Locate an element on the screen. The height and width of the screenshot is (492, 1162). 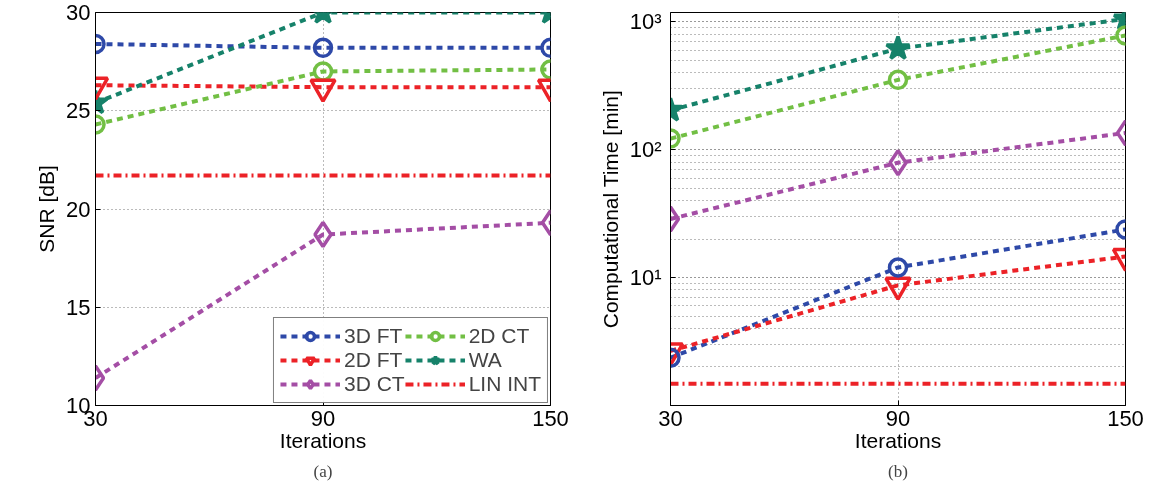
text: (b) is located at coordinates (898, 471).